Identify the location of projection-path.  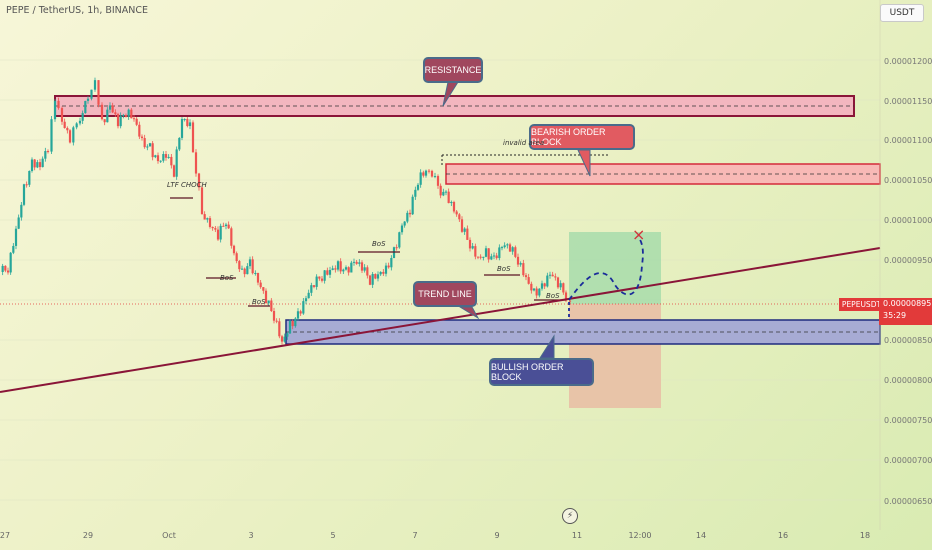
(606, 268).